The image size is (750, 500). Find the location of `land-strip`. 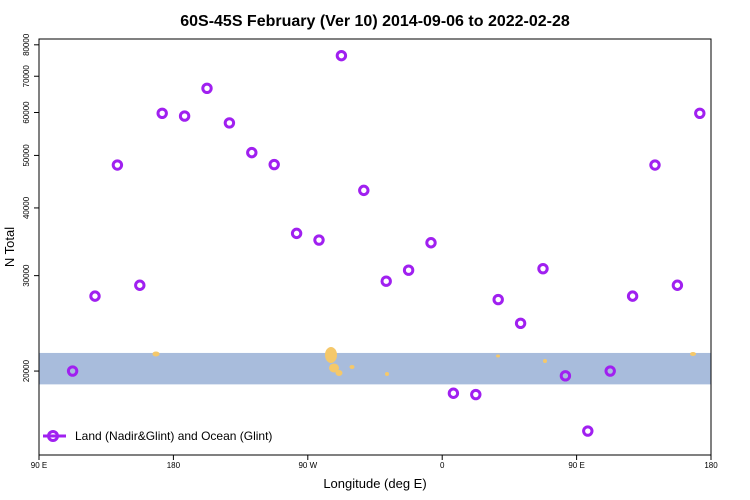

land-strip is located at coordinates (424, 361).